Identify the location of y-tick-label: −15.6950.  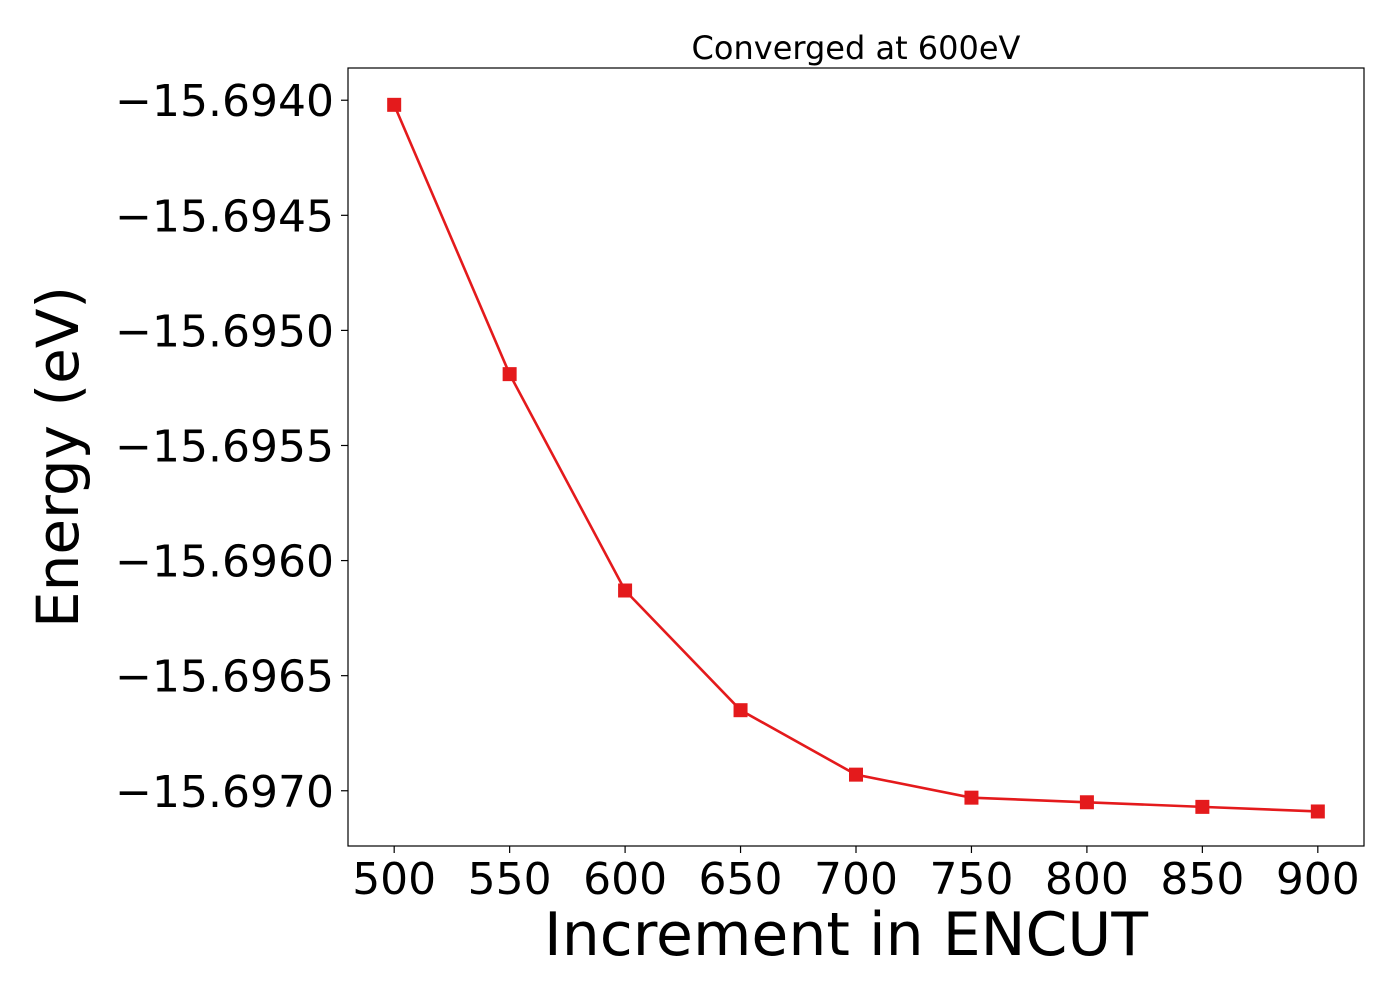
(224, 331).